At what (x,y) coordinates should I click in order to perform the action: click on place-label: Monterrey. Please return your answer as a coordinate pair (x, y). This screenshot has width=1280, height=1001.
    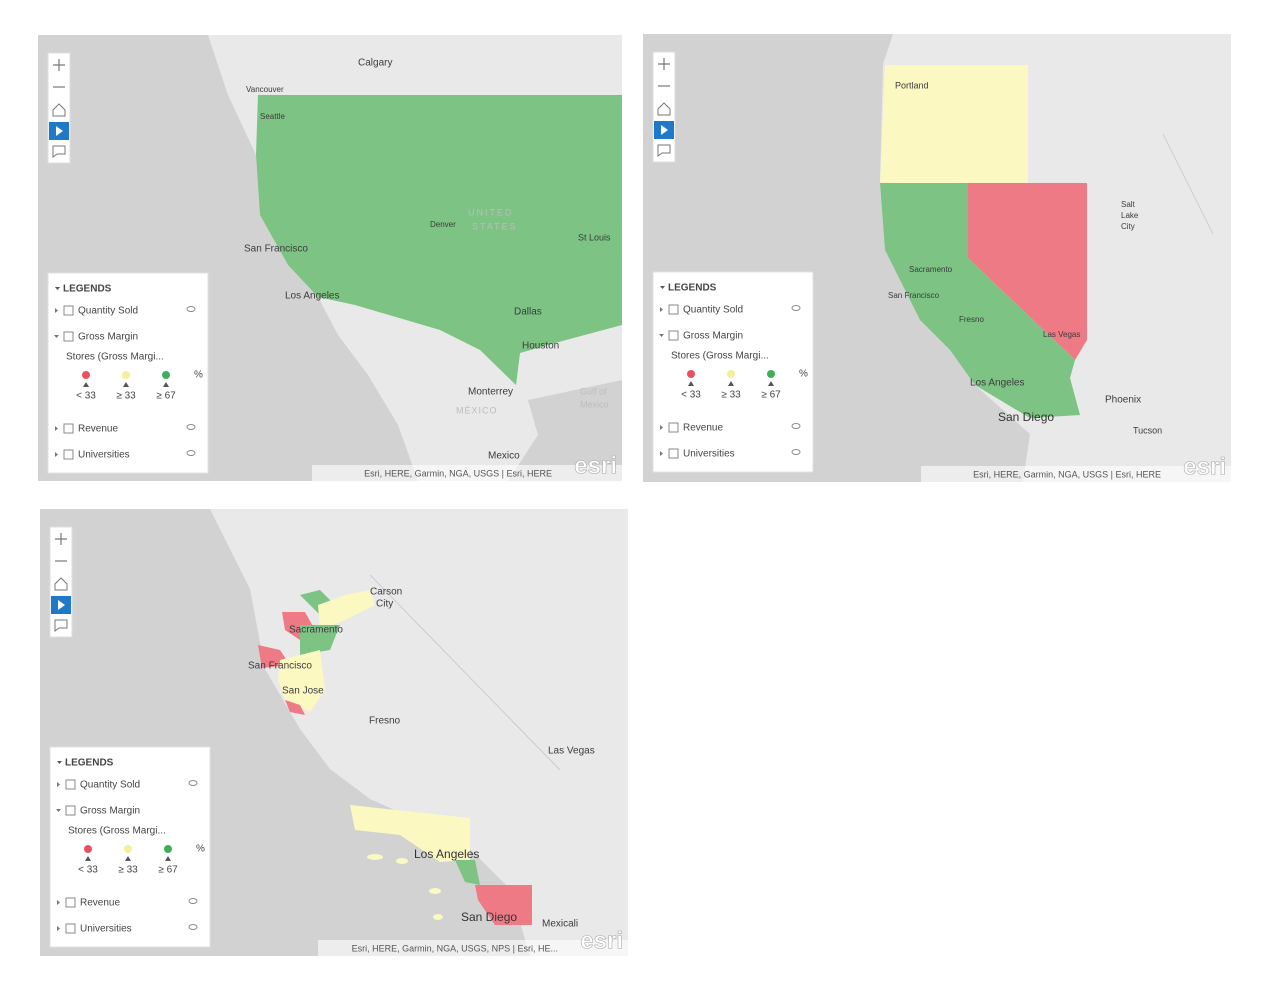
    Looking at the image, I should click on (490, 392).